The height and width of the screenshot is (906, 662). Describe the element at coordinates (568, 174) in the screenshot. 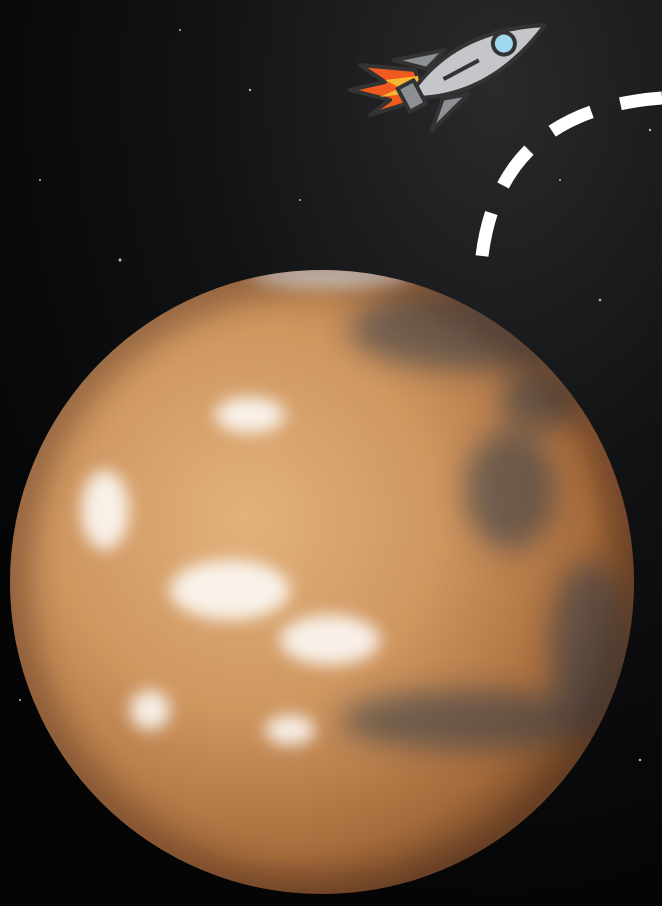

I see `trajectory` at that location.